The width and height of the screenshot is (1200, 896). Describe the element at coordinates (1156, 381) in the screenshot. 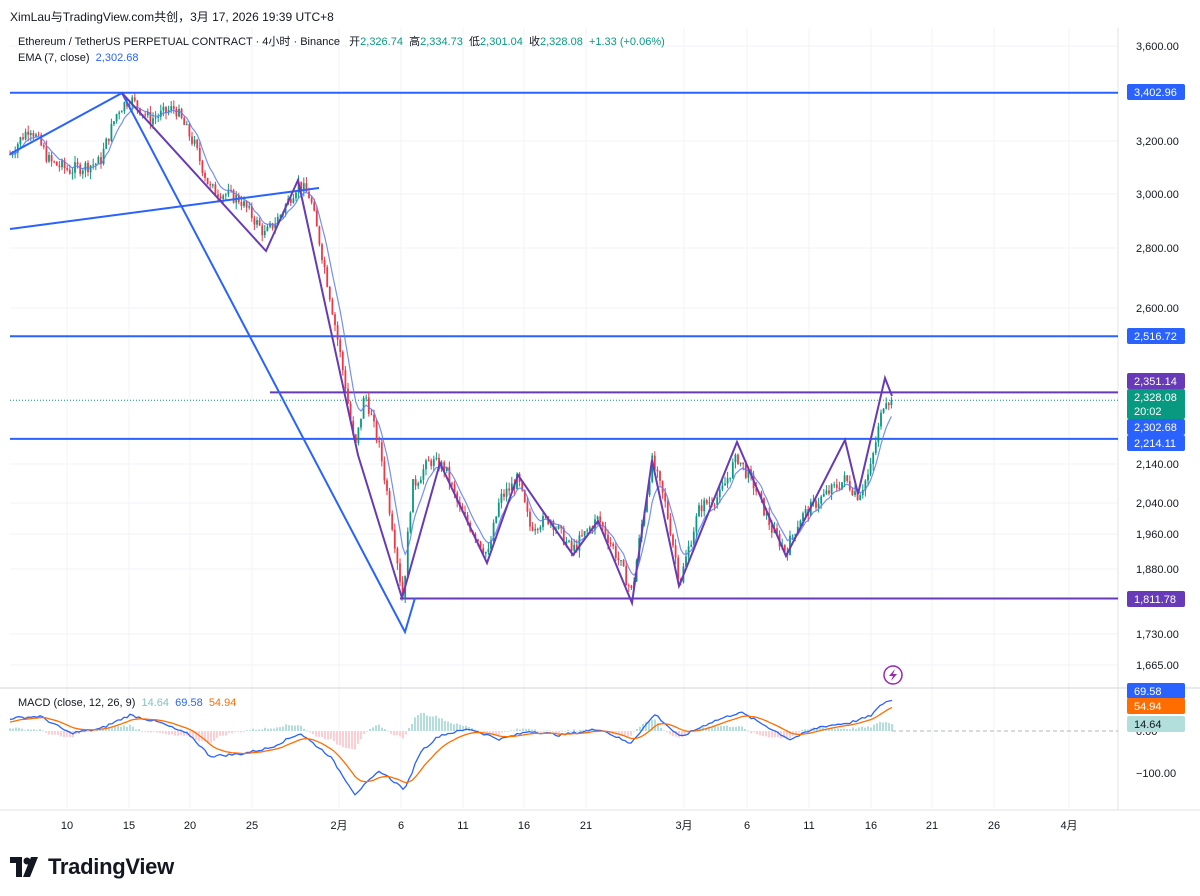

I see `price-label: 2,351.14` at that location.